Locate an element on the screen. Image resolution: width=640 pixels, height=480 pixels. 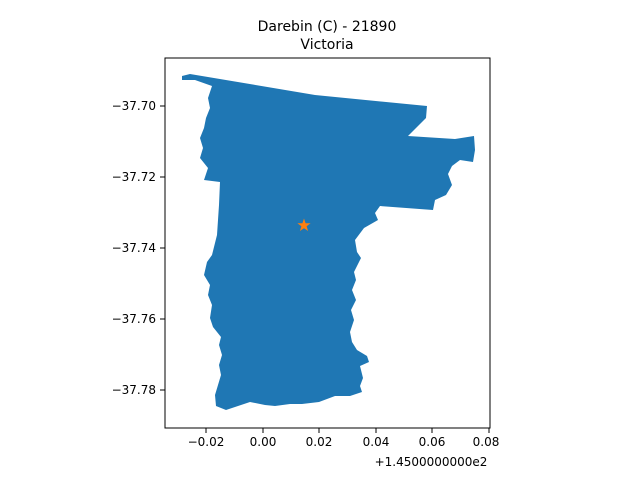
map-subtitle: Victoria is located at coordinates (326, 45).